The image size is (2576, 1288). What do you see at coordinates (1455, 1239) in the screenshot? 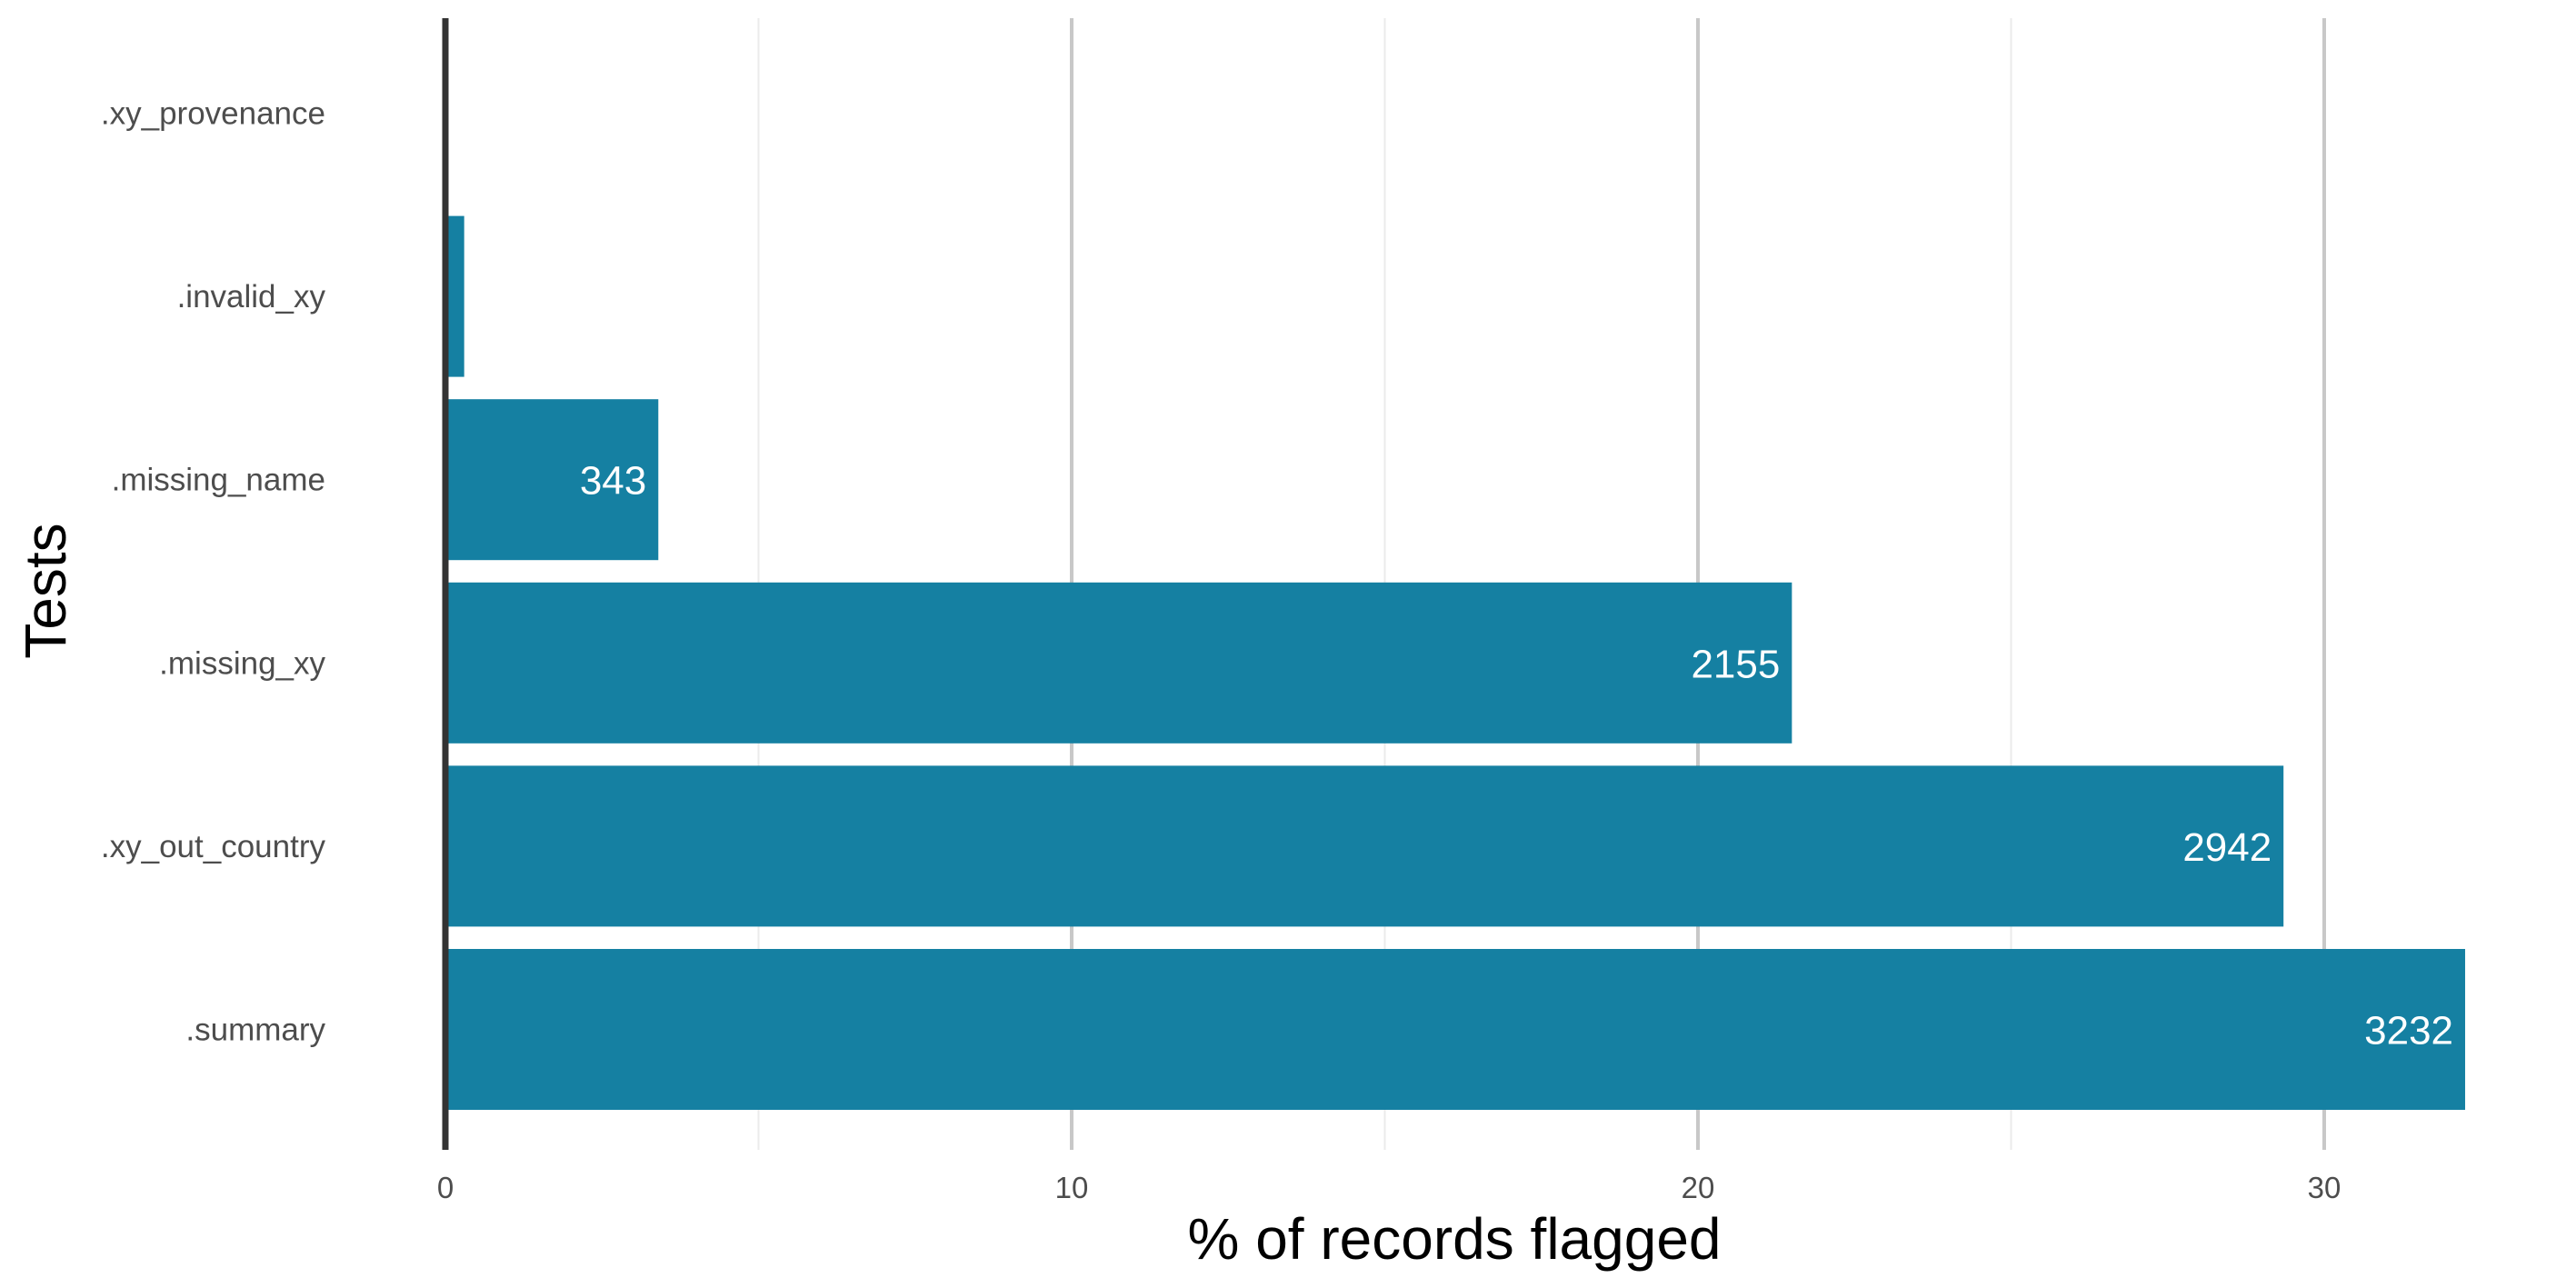
I see `x-axis-title: % of records flagged` at bounding box center [1455, 1239].